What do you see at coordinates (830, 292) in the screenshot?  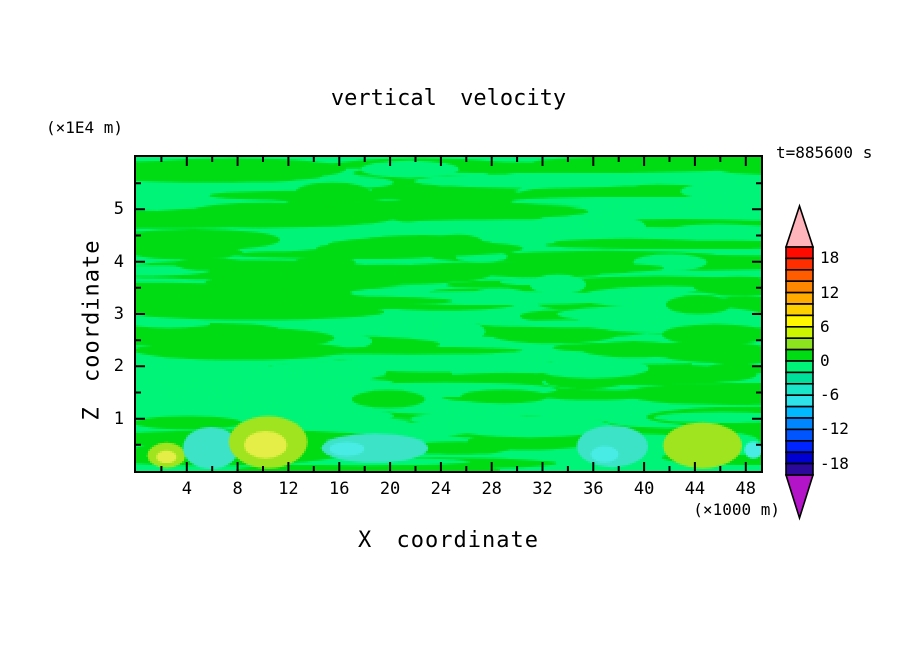 I see `colorbar-tick-label: 12` at bounding box center [830, 292].